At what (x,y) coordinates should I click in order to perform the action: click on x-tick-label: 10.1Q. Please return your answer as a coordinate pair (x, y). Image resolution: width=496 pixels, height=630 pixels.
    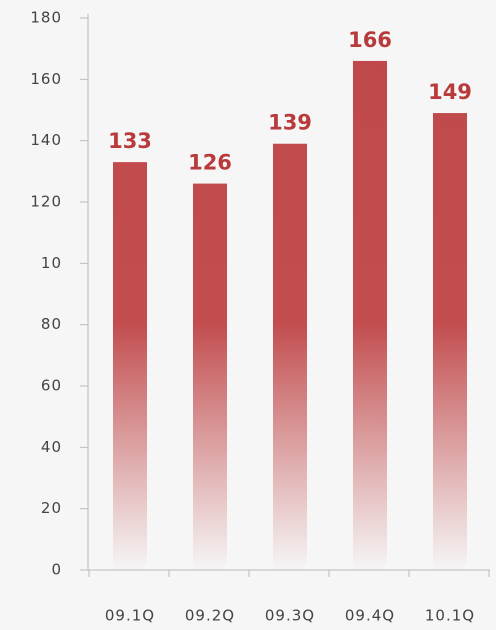
    Looking at the image, I should click on (450, 616).